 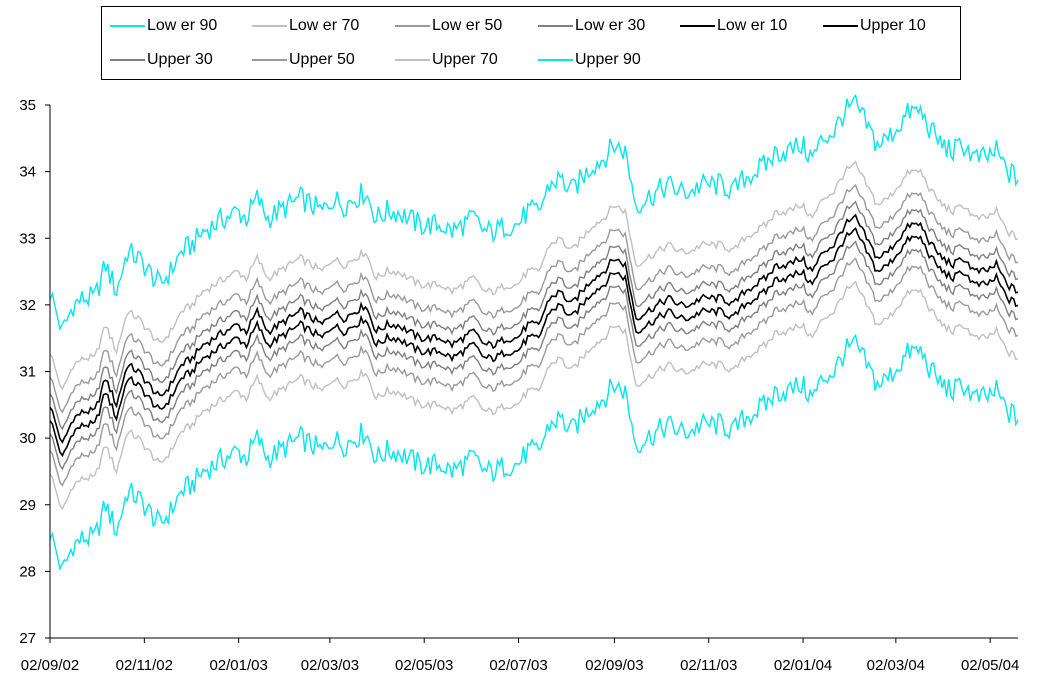 I want to click on y-tick-label: 34, so click(x=27, y=172).